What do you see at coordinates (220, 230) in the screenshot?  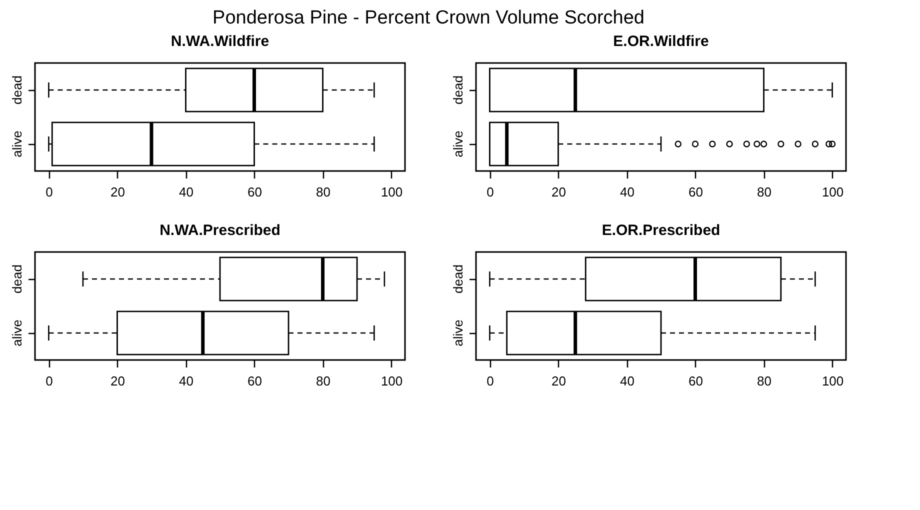 I see `chart-title: N.WA.Prescribed` at bounding box center [220, 230].